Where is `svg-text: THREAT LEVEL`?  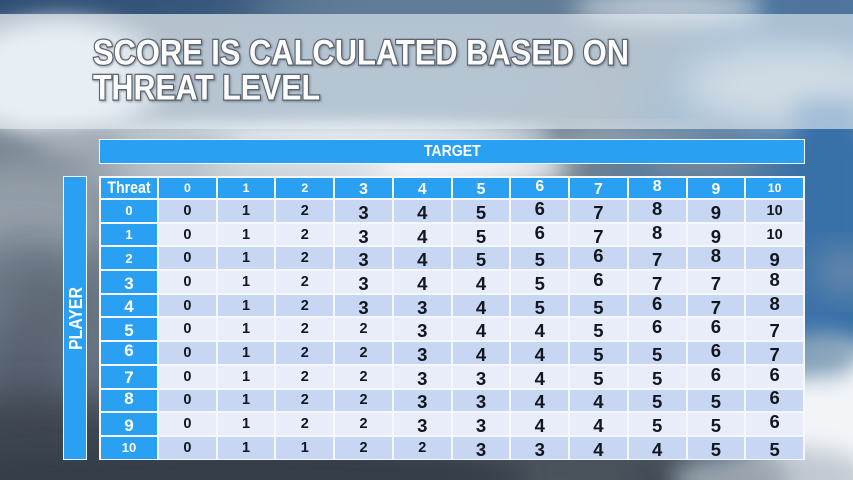 svg-text: THREAT LEVEL is located at coordinates (206, 88).